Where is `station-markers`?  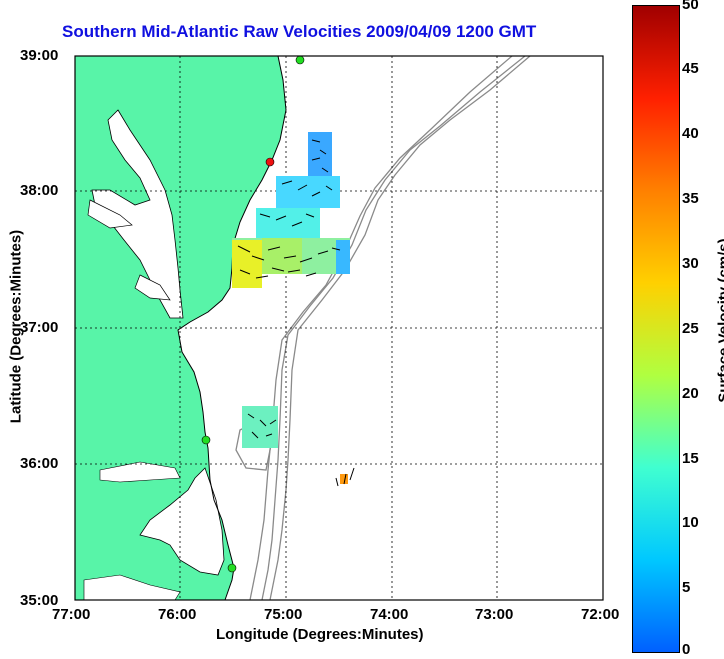 station-markers is located at coordinates (253, 314).